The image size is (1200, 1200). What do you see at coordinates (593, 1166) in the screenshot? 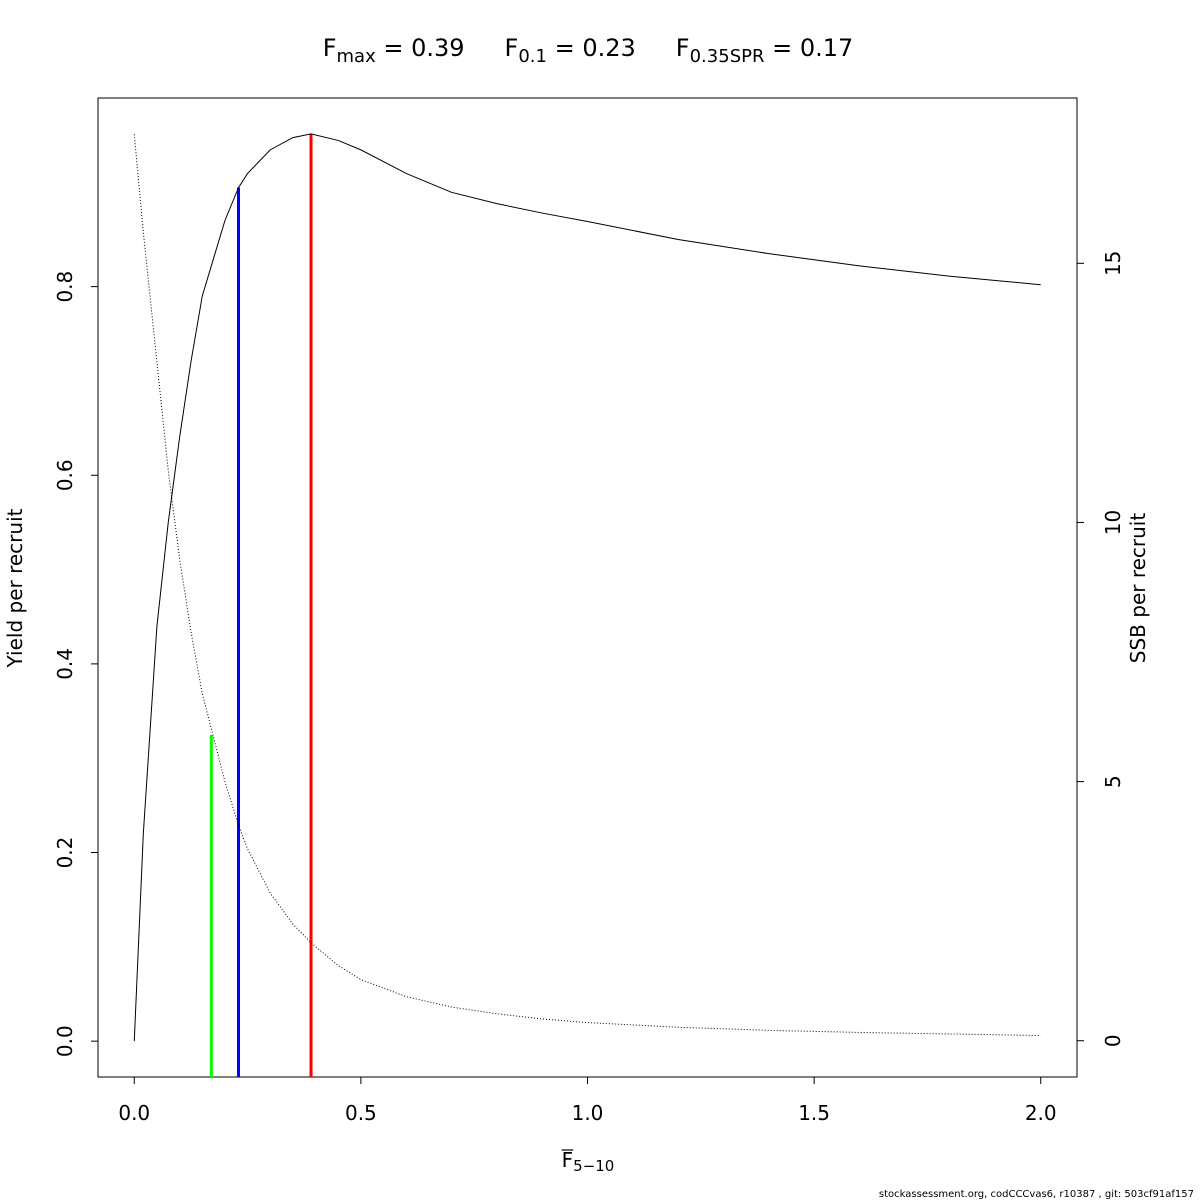
I see `x-label-subscript: 5−10` at bounding box center [593, 1166].